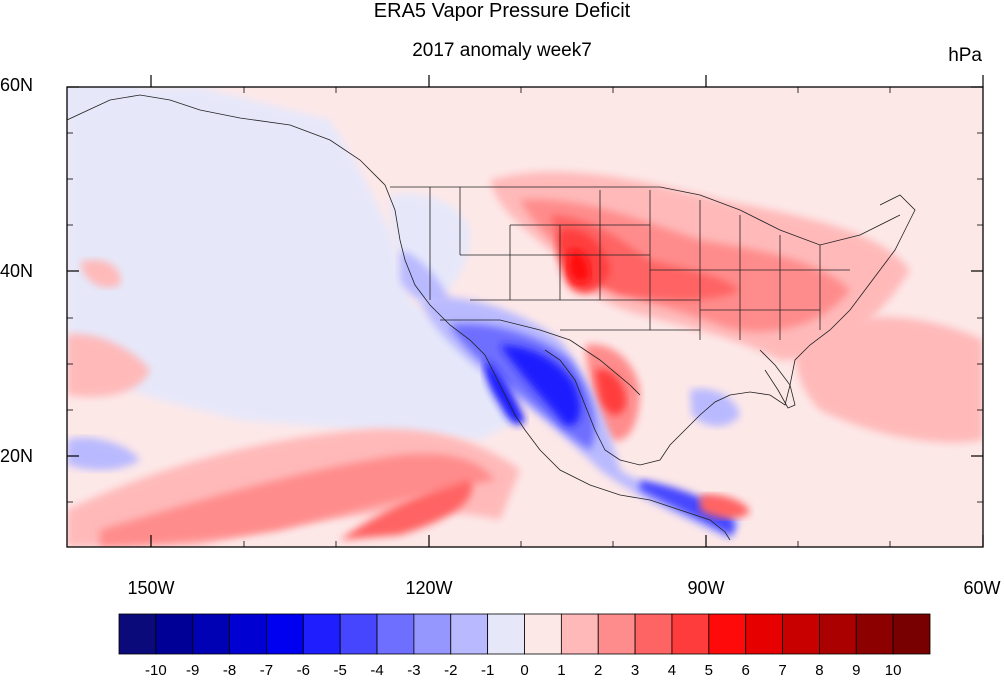 The width and height of the screenshot is (1004, 681). I want to click on baja-negative, so click(504, 392).